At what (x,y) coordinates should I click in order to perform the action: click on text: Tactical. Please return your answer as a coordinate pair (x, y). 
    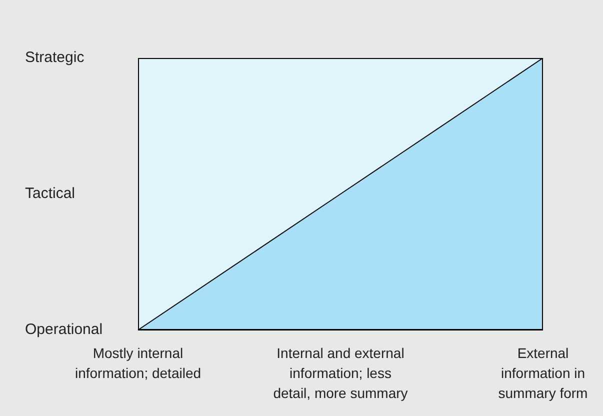
    Looking at the image, I should click on (50, 194).